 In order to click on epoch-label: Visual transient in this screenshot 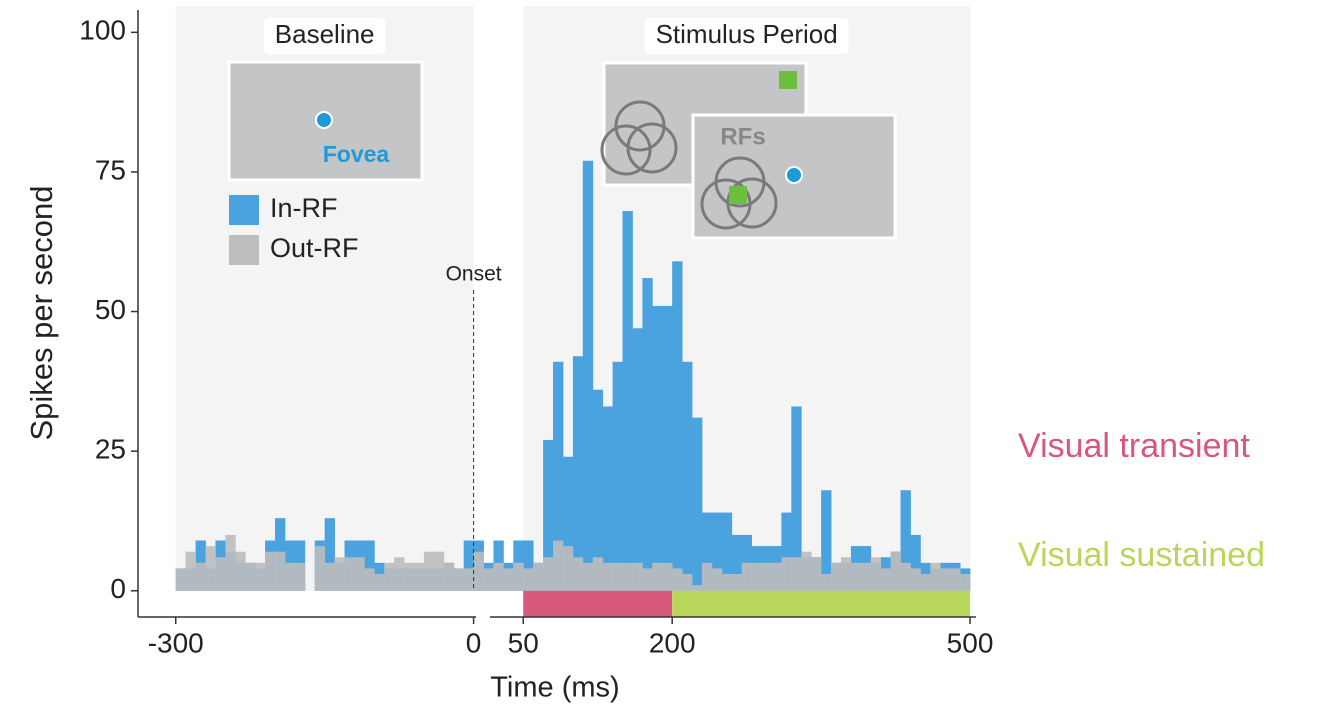, I will do `click(1134, 446)`.